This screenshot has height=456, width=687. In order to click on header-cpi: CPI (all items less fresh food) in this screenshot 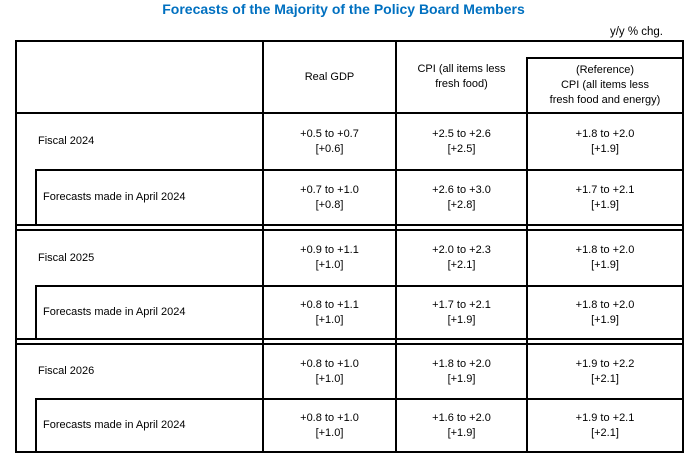, I will do `click(461, 76)`.